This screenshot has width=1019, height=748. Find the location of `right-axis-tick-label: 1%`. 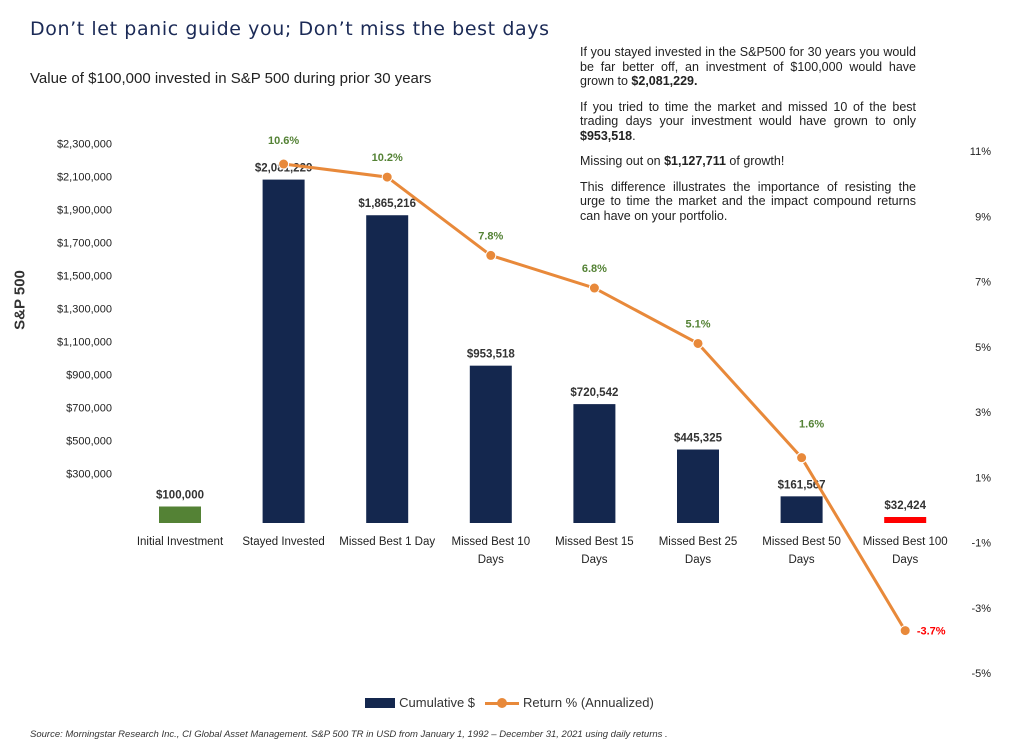

right-axis-tick-label: 1% is located at coordinates (983, 478).